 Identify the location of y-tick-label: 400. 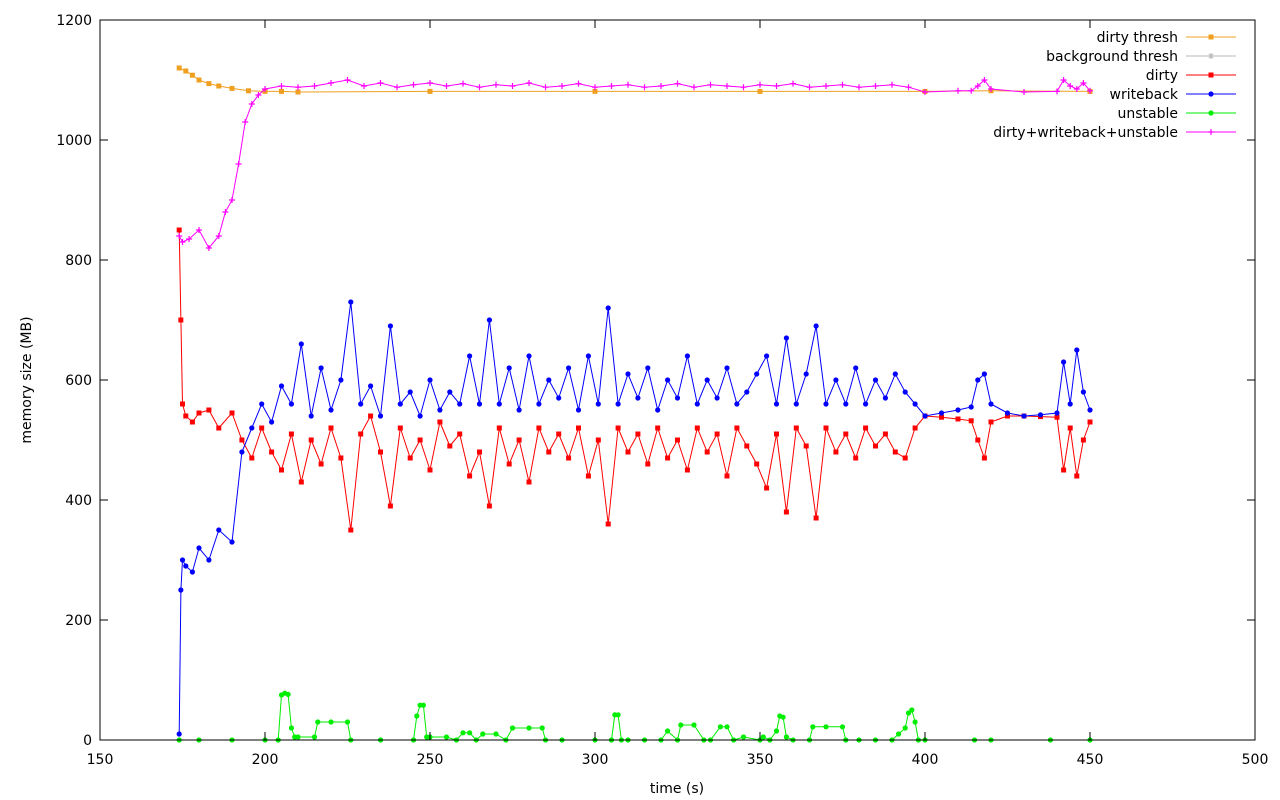
(78, 501).